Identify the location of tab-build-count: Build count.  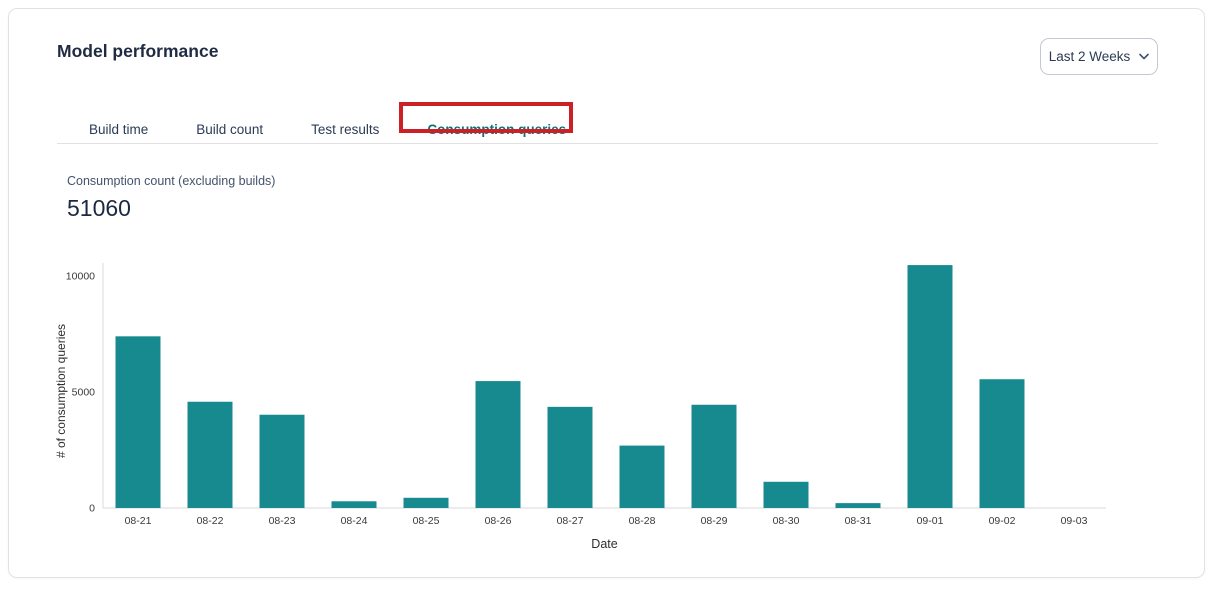
(229, 123).